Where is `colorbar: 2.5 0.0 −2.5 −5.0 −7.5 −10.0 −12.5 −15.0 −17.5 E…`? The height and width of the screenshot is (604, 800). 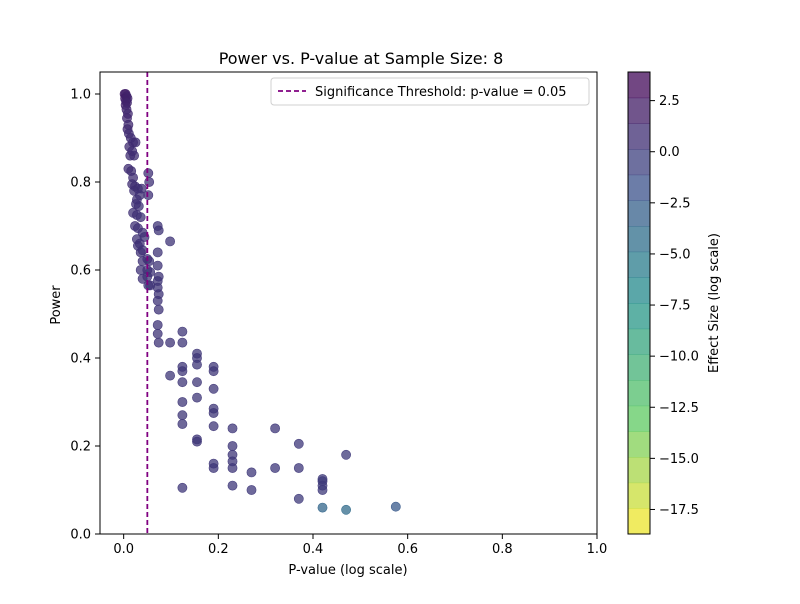 colorbar: 2.5 0.0 −2.5 −5.0 −7.5 −10.0 −12.5 −15.0 −17.5 E… is located at coordinates (674, 303).